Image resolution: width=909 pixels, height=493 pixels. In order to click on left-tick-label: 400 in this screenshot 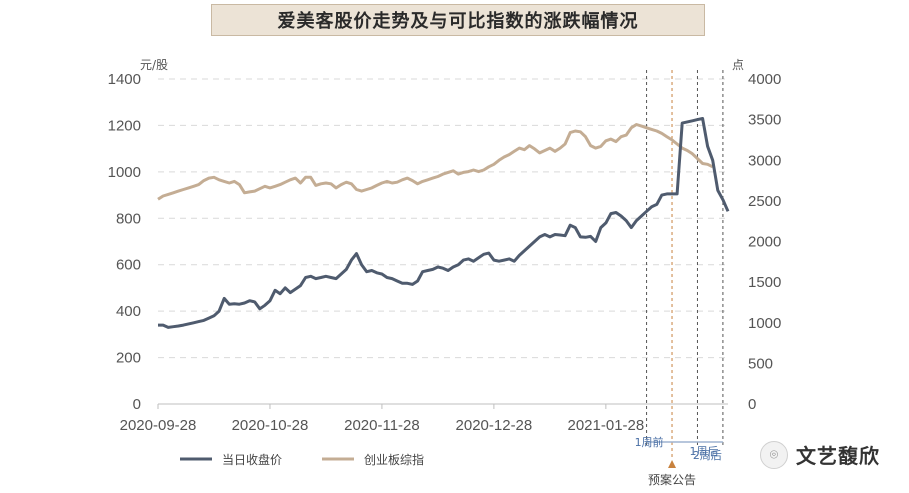, I will do `click(128, 311)`.